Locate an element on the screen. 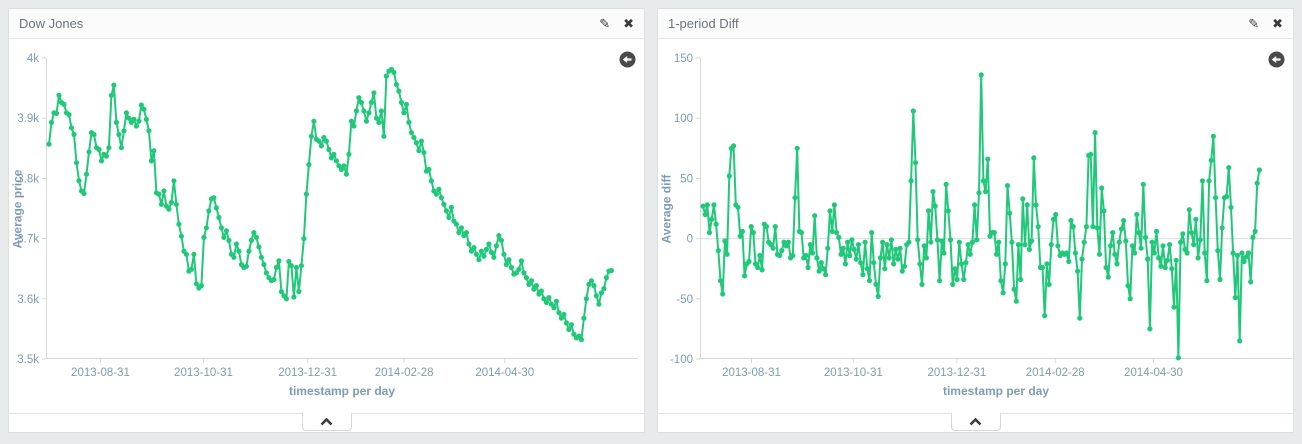 This screenshot has width=1302, height=444. y-tick-label: 3.9k is located at coordinates (28, 119).